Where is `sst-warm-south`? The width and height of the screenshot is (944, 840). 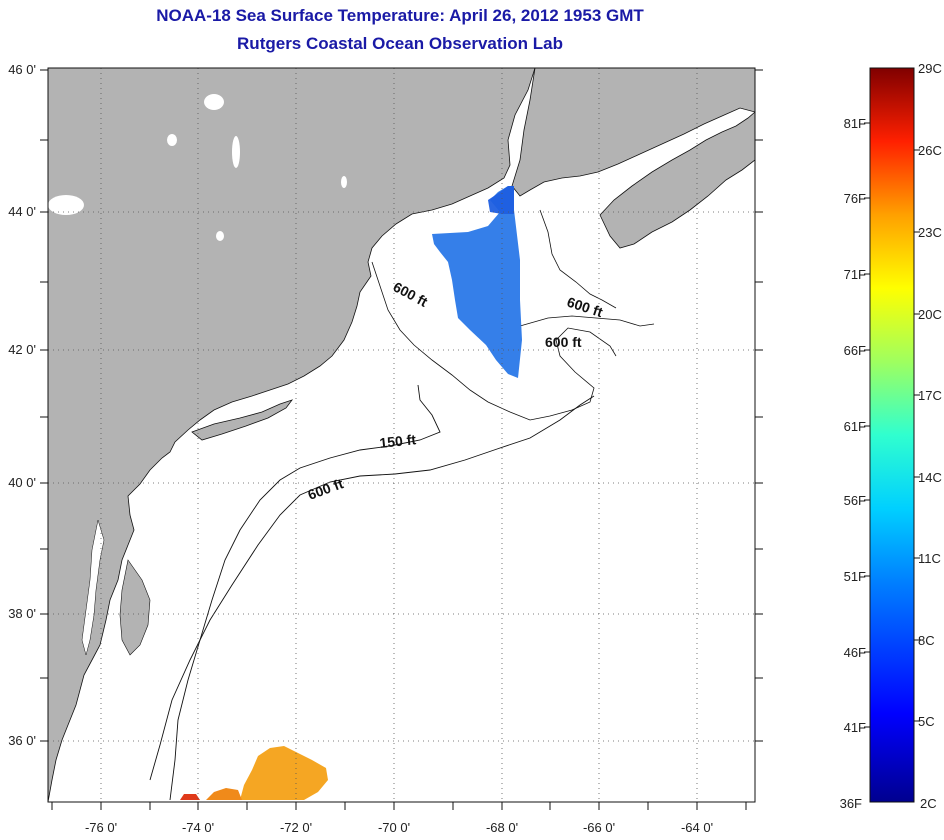
sst-warm-south is located at coordinates (284, 773).